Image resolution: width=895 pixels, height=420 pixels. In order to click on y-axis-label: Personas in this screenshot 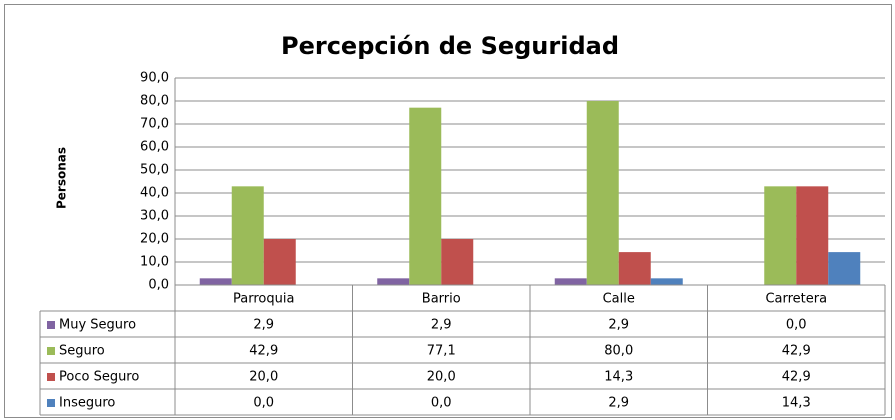, I will do `click(62, 178)`.